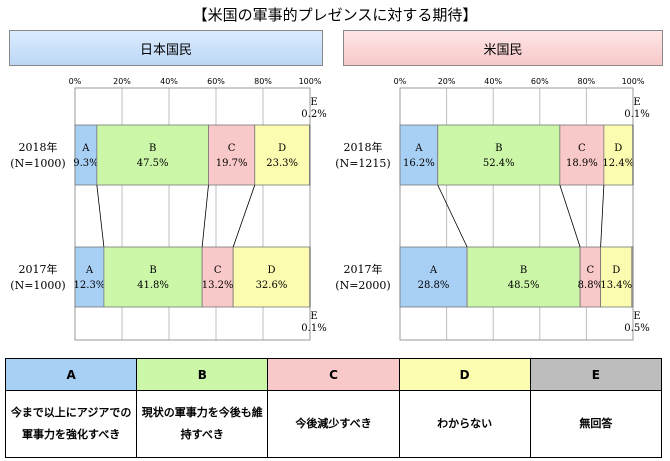 The image size is (670, 461). I want to click on data-label-d-japan: 23.3%, so click(282, 163).